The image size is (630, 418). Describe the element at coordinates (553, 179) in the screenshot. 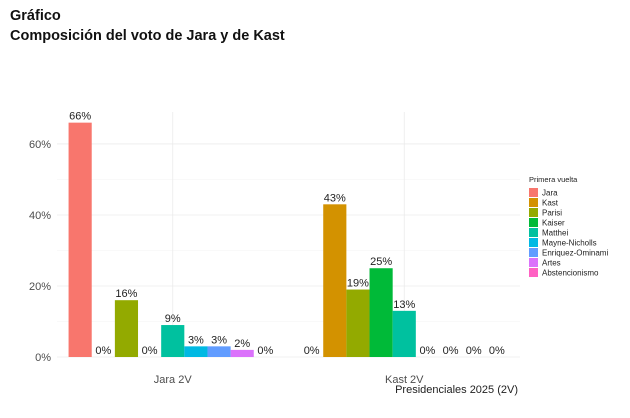

I see `legend-title: Primera vuelta` at that location.